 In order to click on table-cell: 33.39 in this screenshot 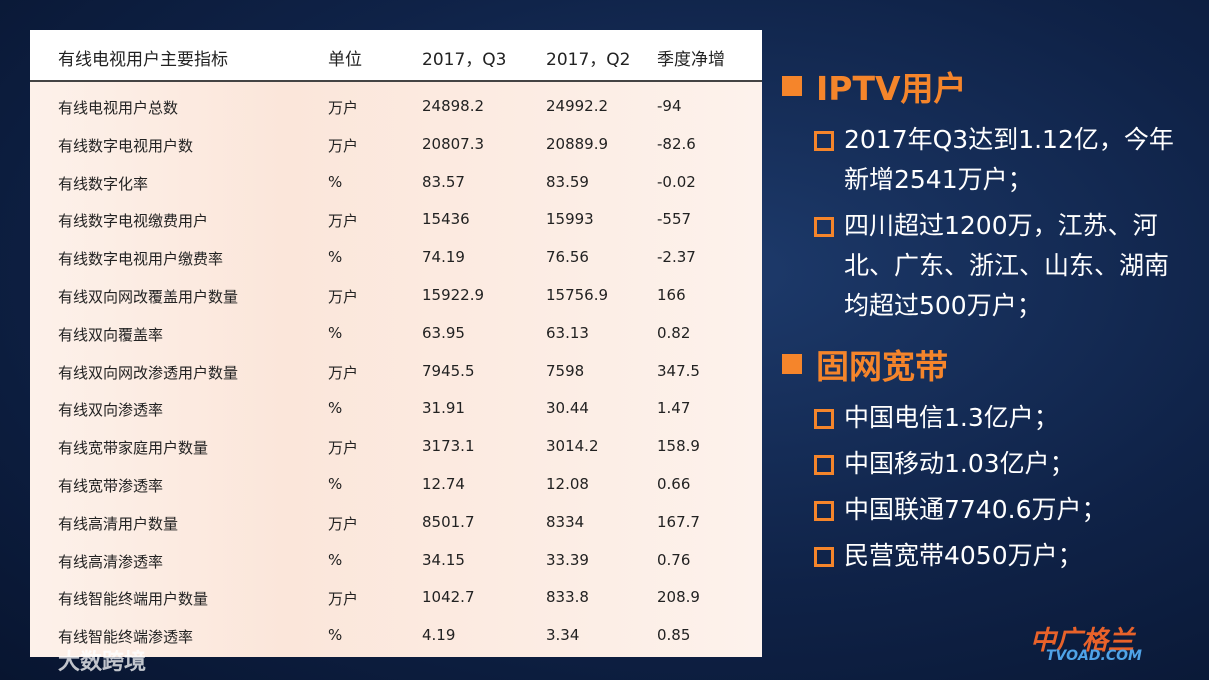, I will do `click(567, 559)`.